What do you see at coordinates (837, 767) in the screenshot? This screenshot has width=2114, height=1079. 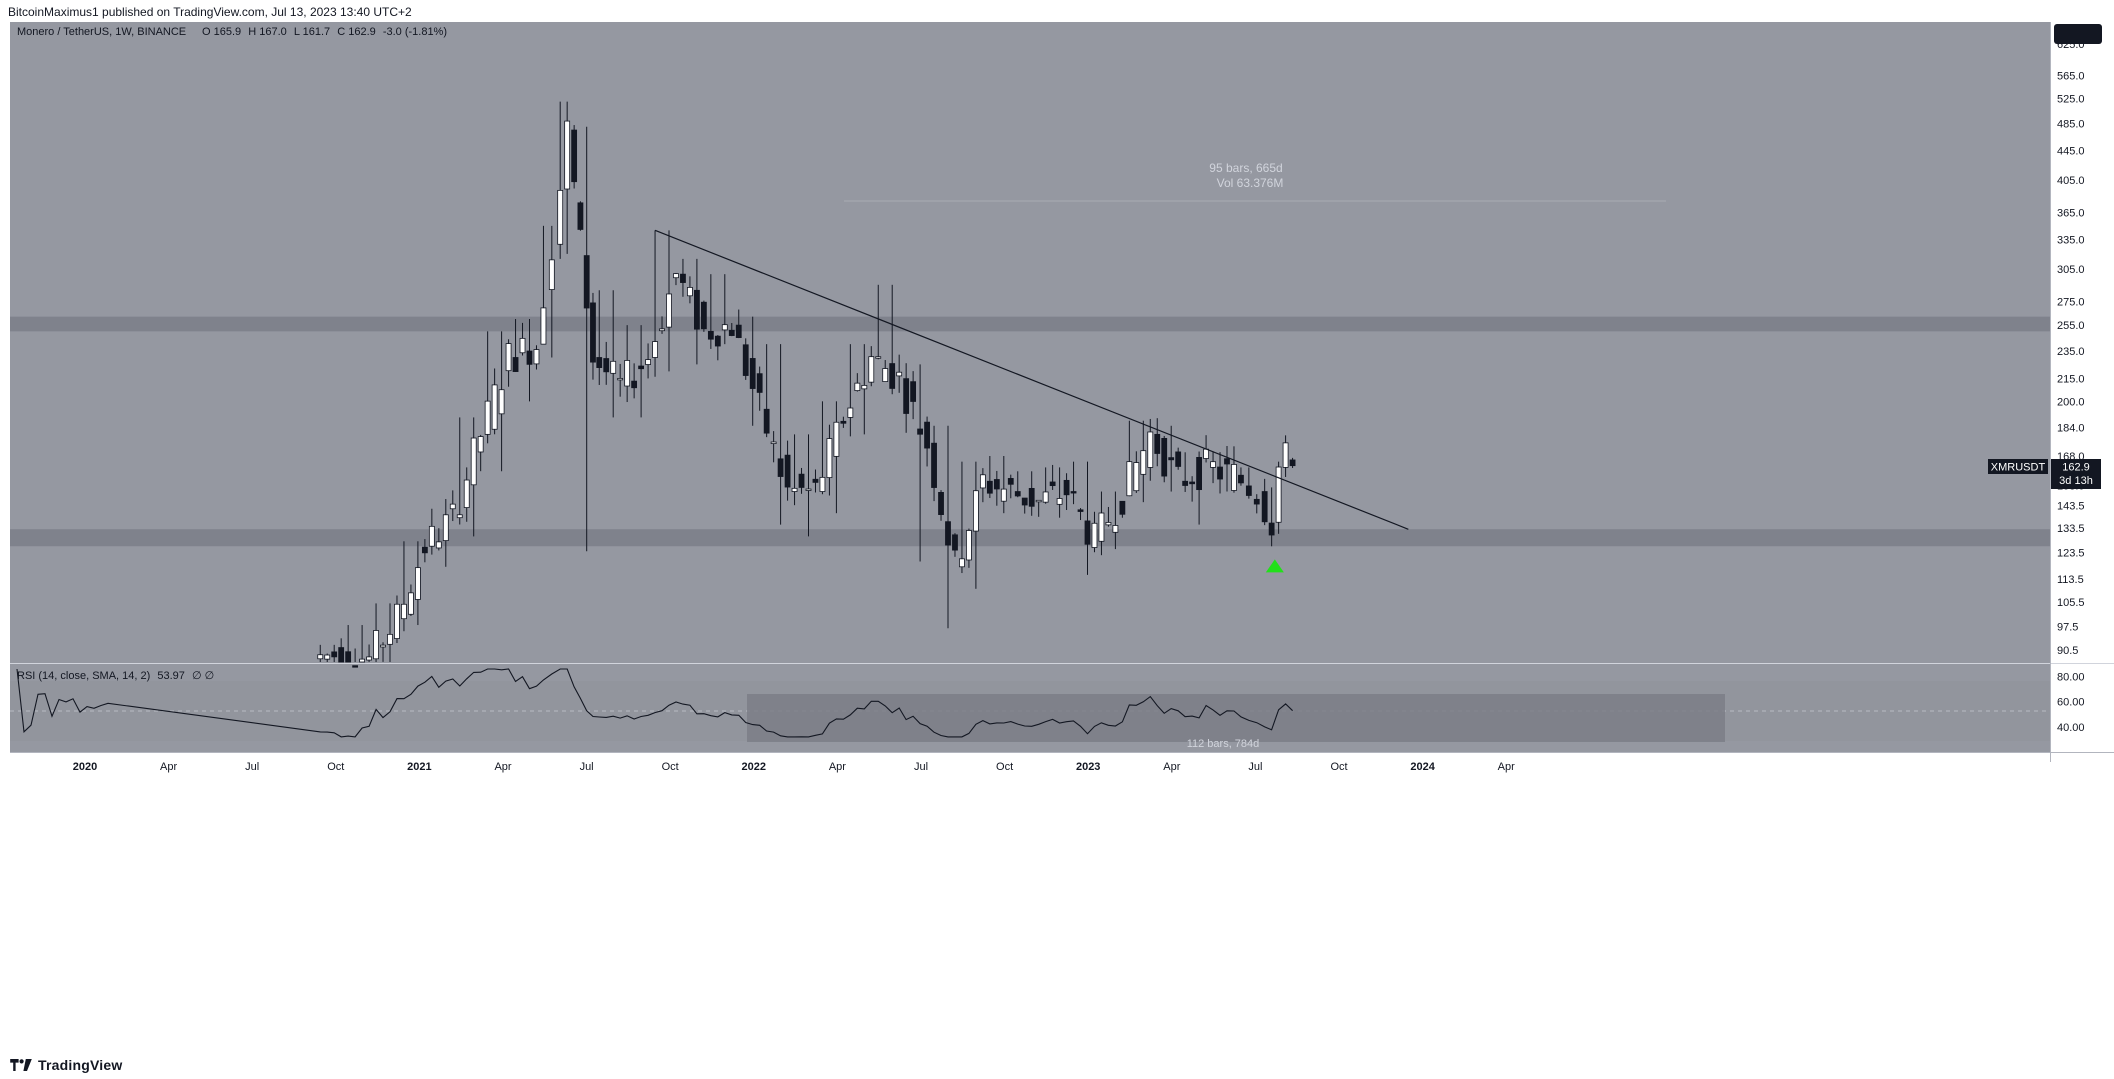 I see `time-axis-tick: Apr` at bounding box center [837, 767].